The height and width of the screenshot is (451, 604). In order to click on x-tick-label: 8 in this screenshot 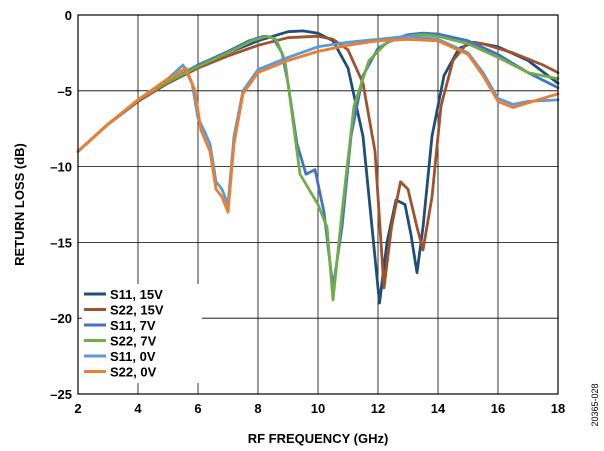, I will do `click(257, 408)`.